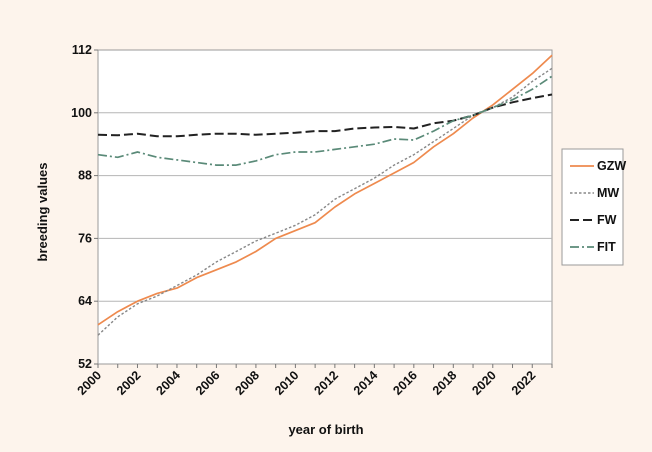 This screenshot has height=452, width=652. I want to click on legend-label-fw: FW, so click(607, 220).